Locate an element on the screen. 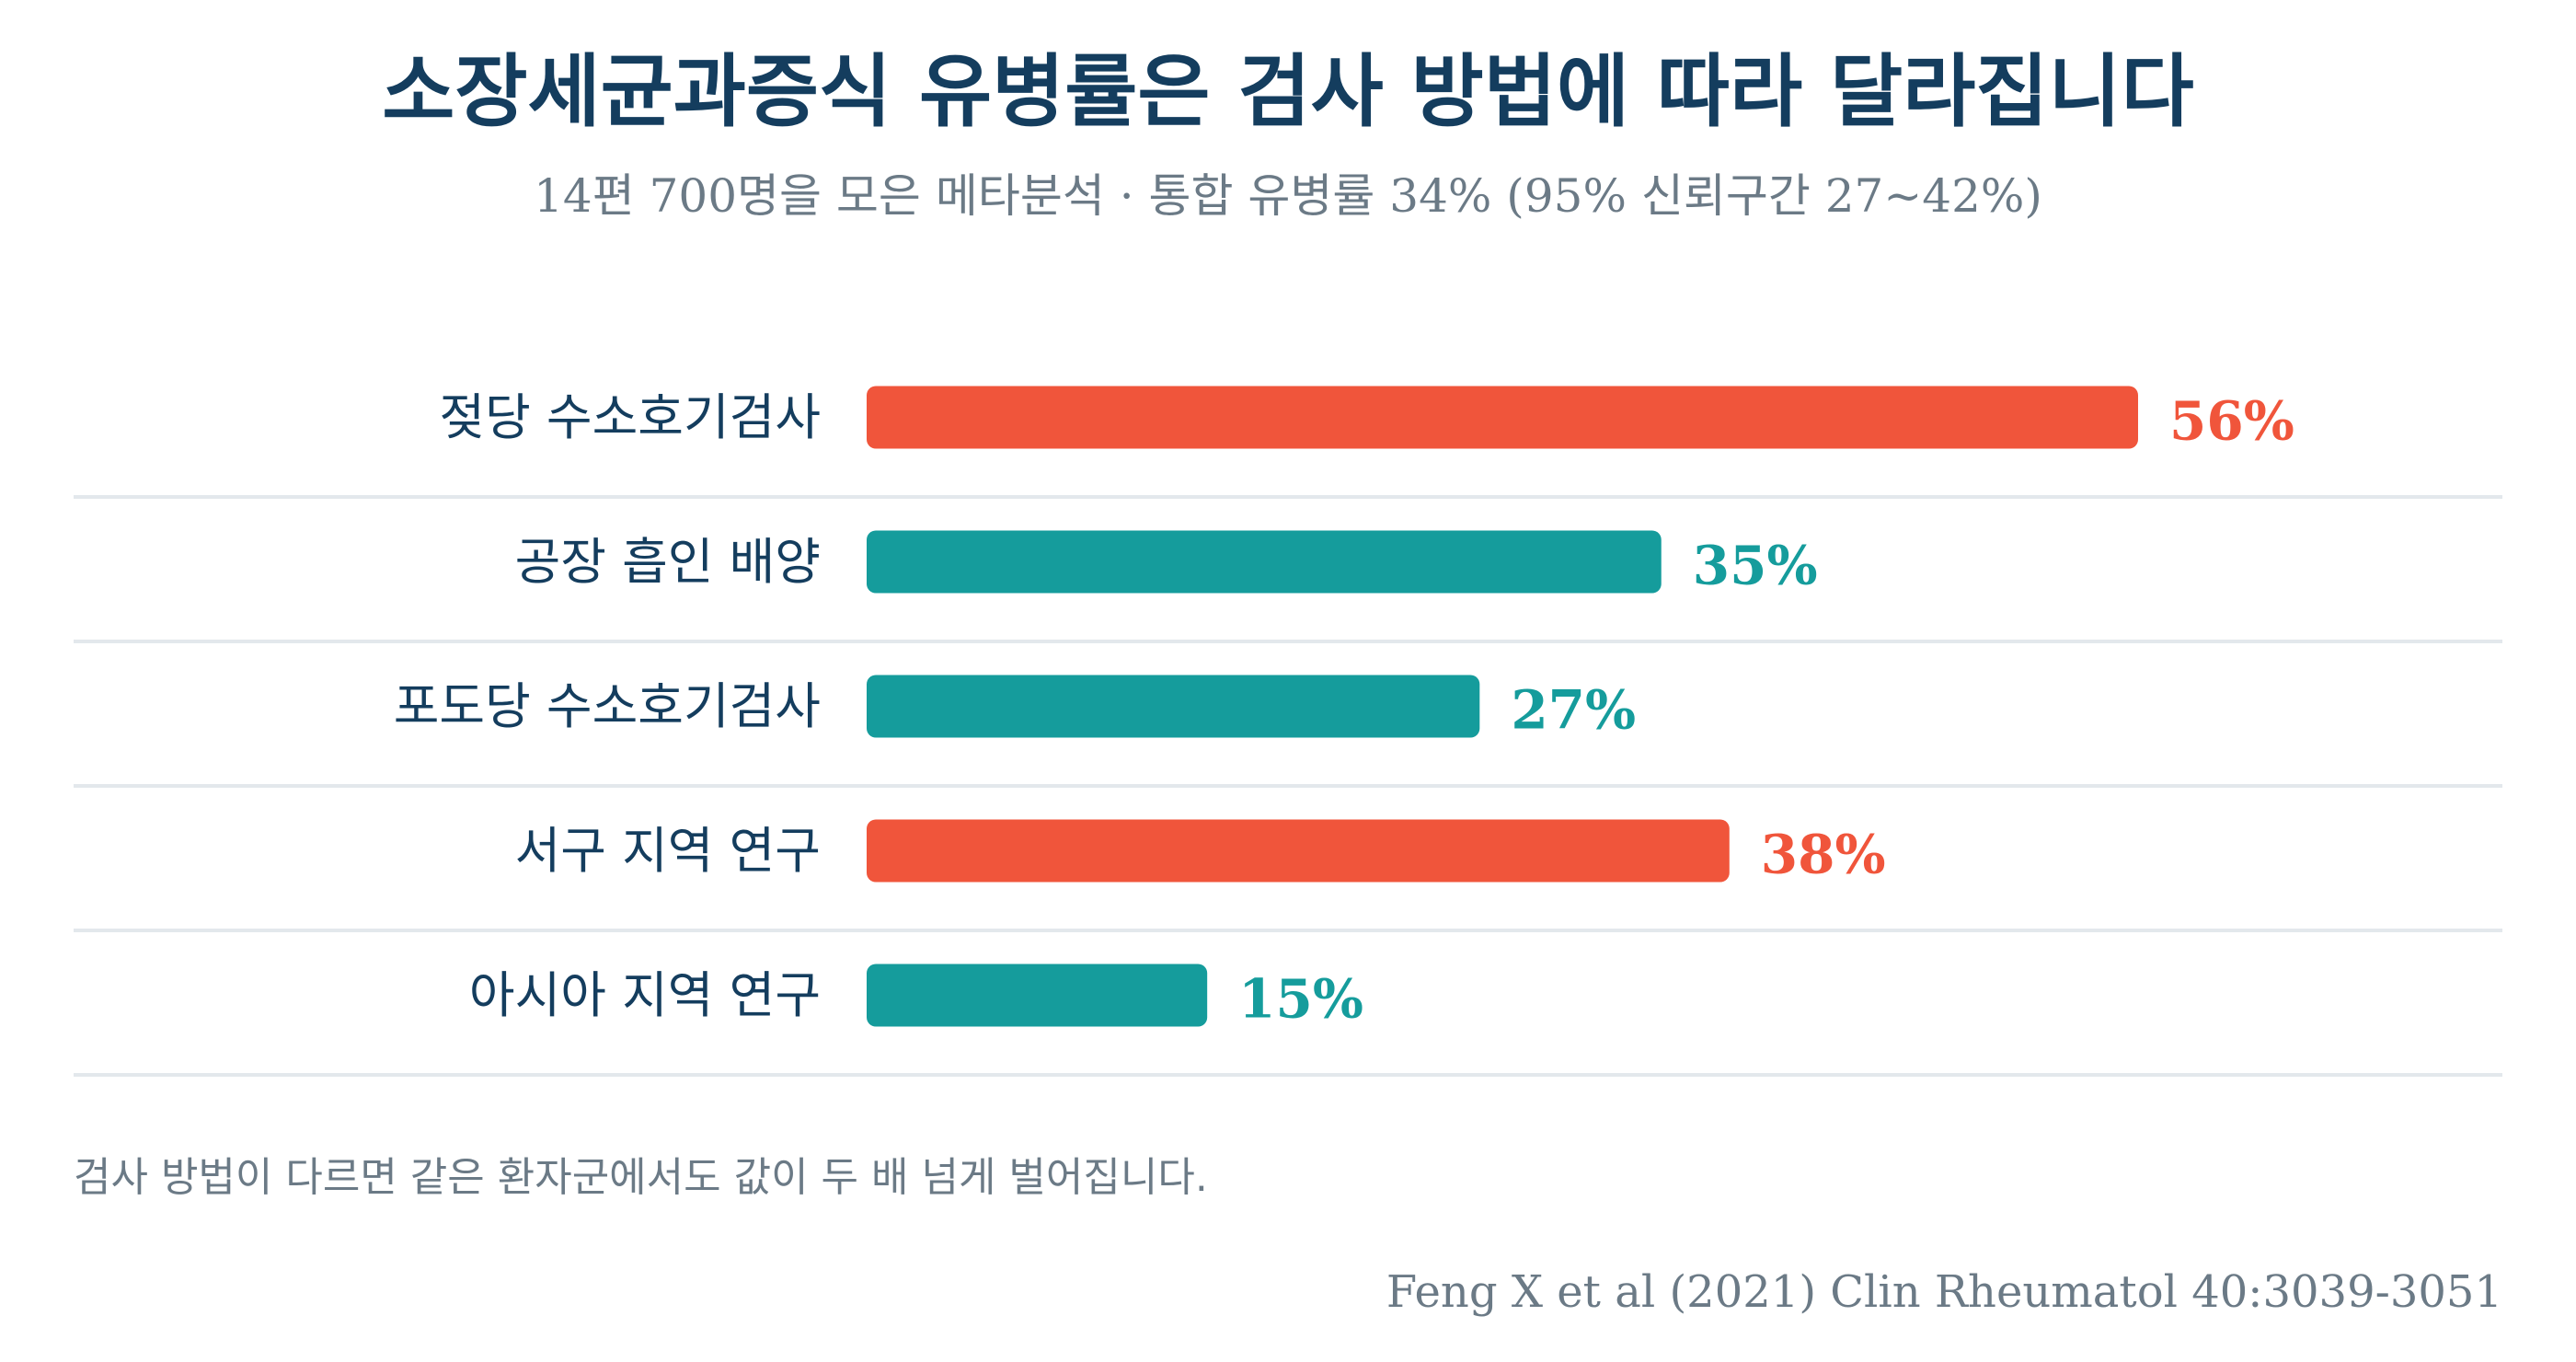 This screenshot has height=1362, width=2576. footnote: 검사 방법이 다르면 같은 환자군에서도 값이 두 배 넘게 벌어집니다. is located at coordinates (641, 1177).